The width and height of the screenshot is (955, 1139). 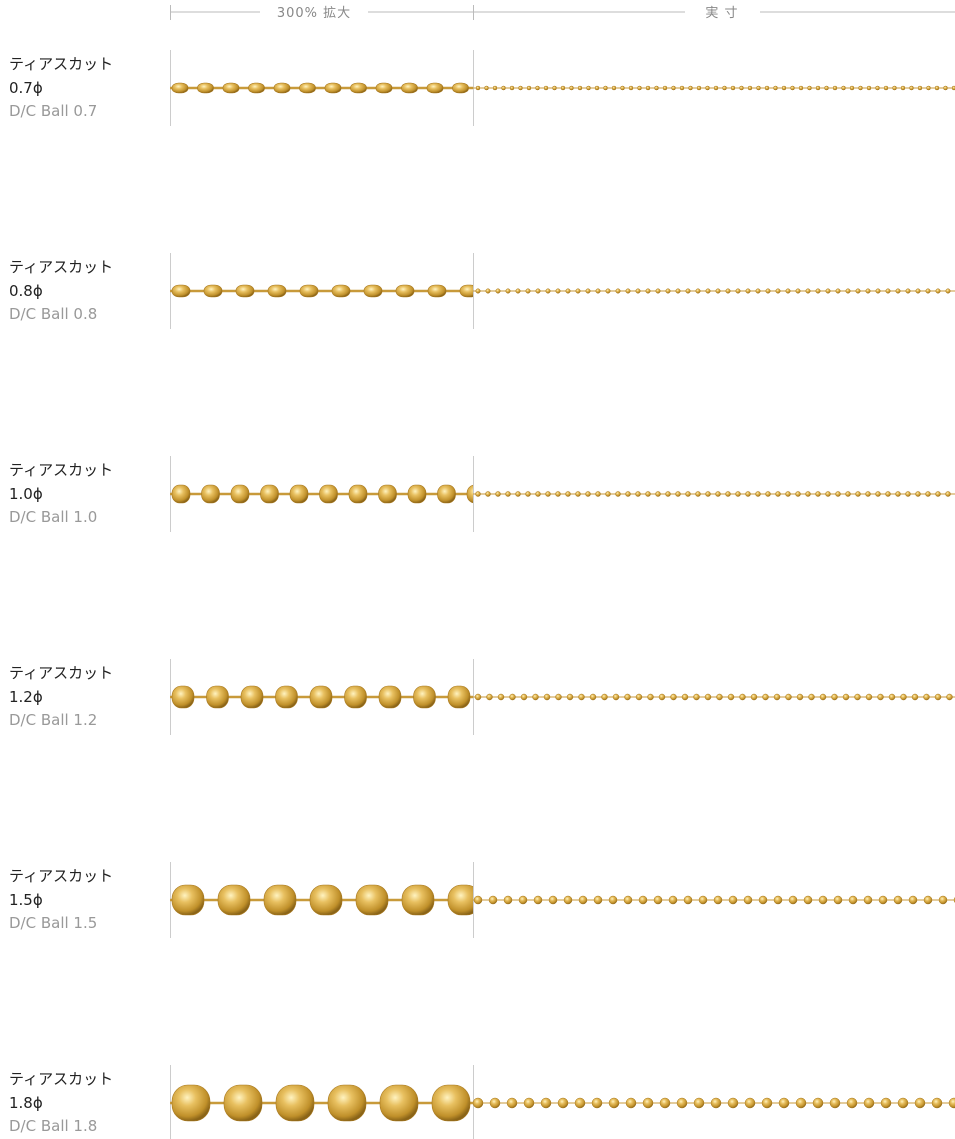 I want to click on product-english: D/C Ball 1.8, so click(x=53, y=1126).